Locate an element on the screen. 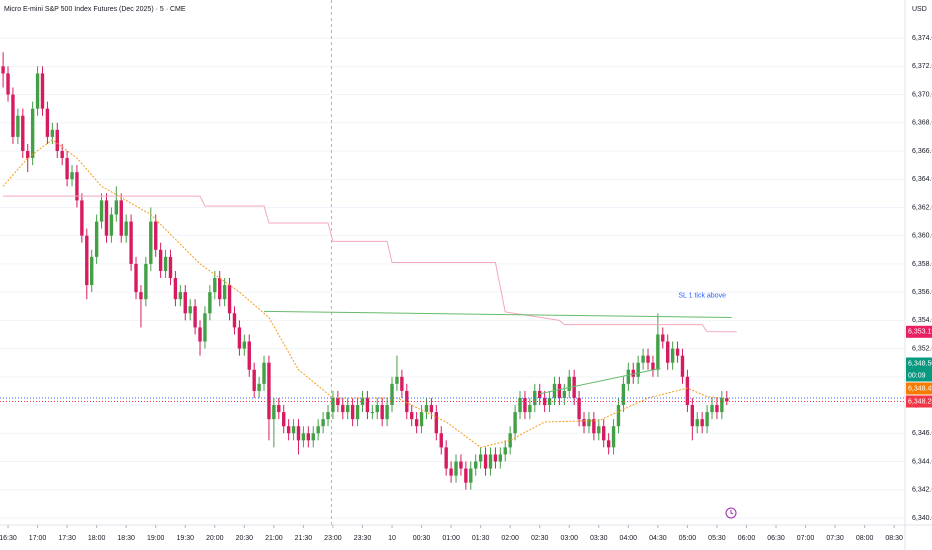 The height and width of the screenshot is (550, 932). x-tick-label: 23:00 is located at coordinates (333, 538).